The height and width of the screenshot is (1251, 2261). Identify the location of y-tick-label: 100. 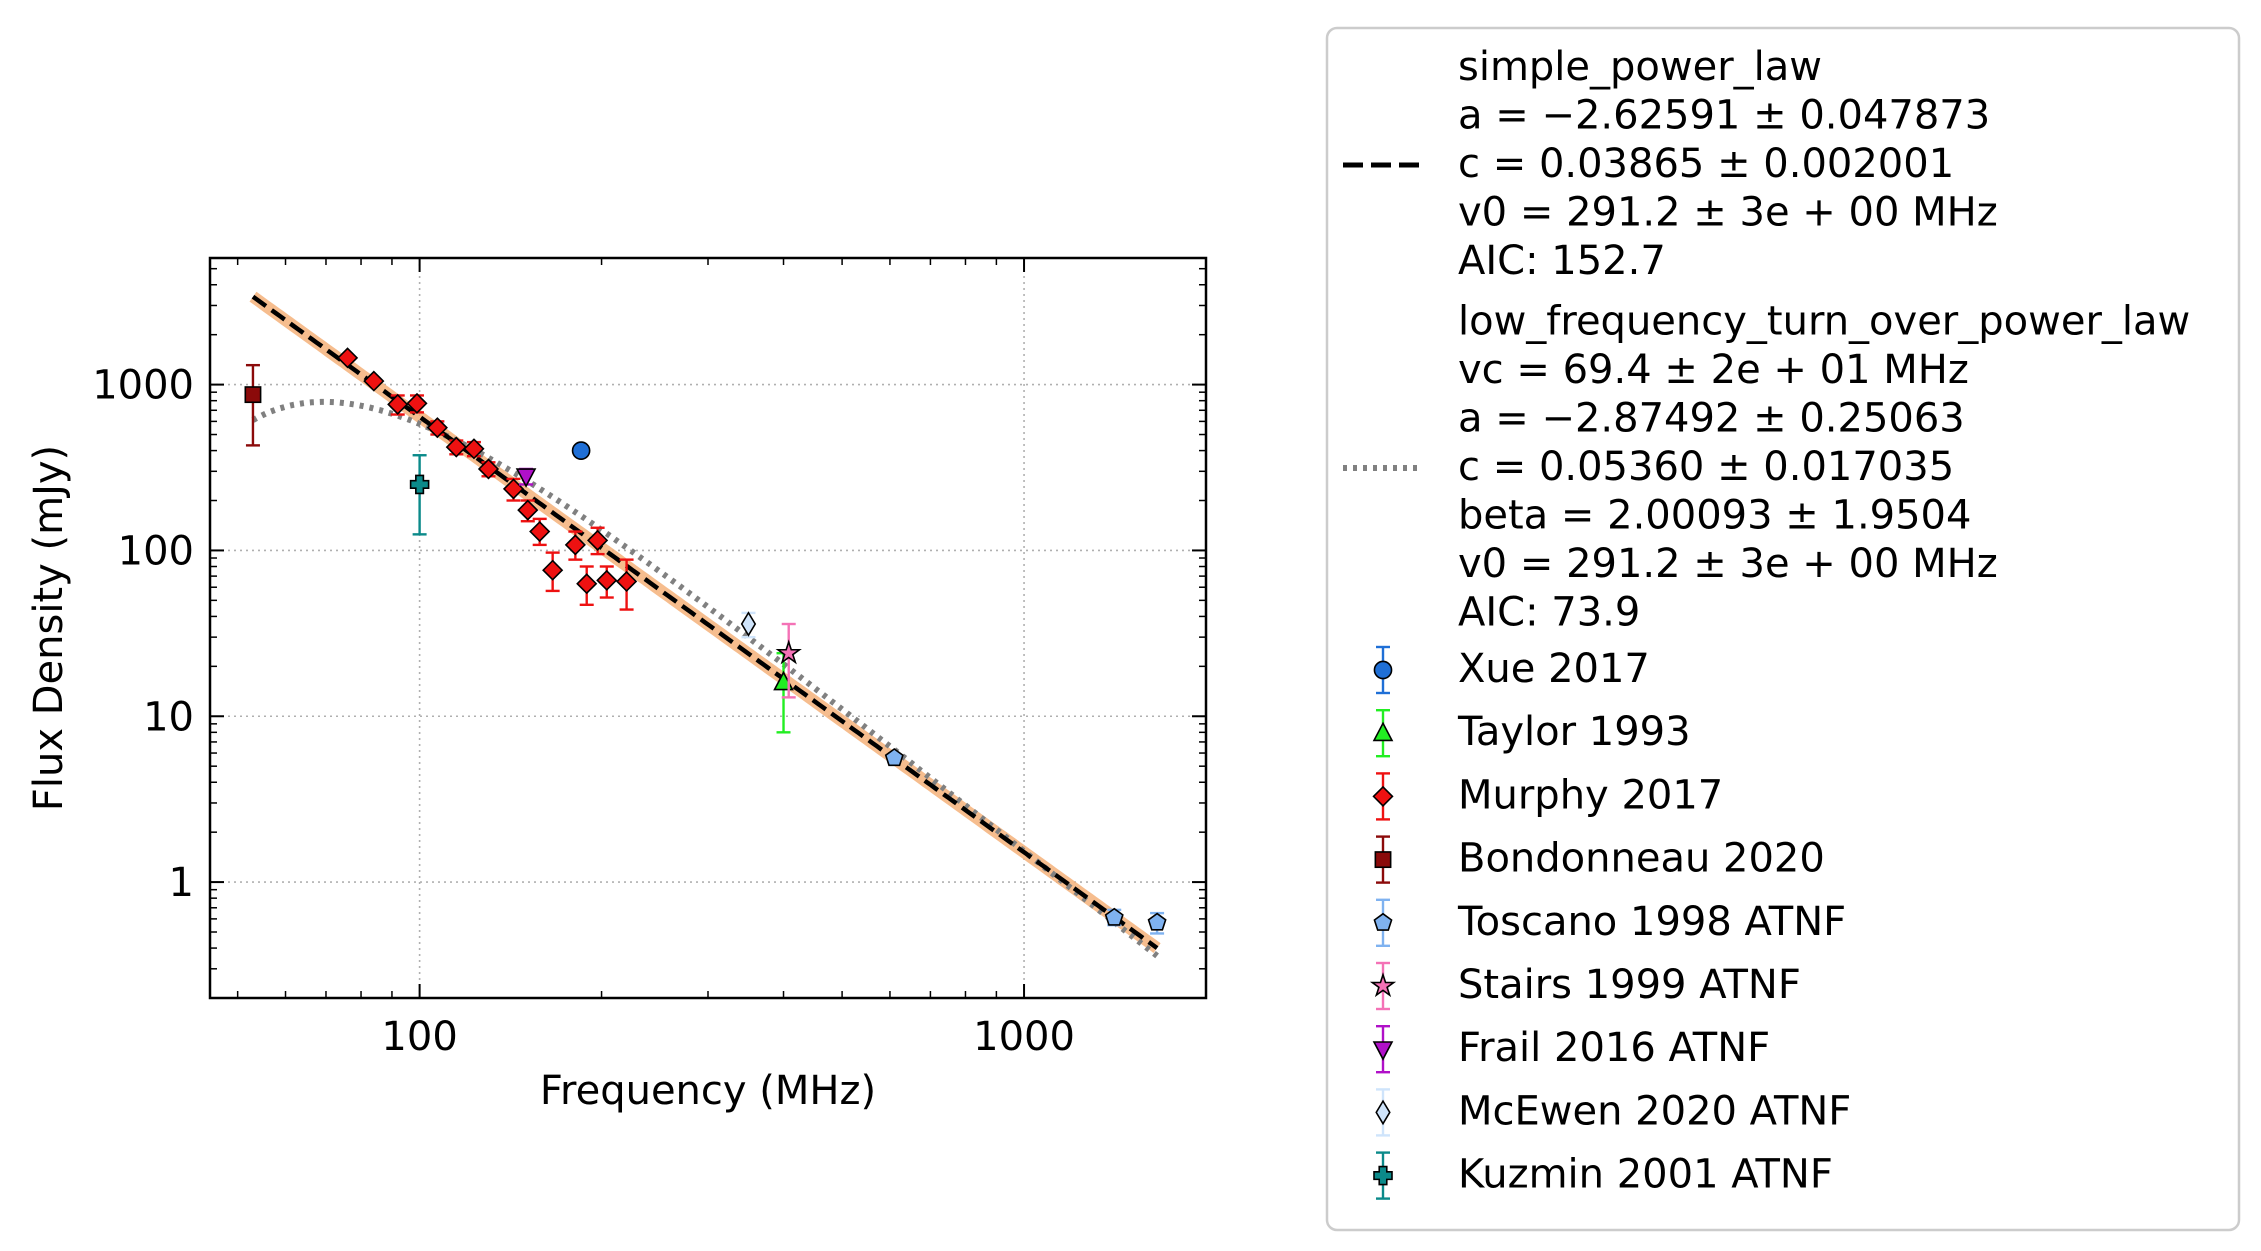
(156, 551).